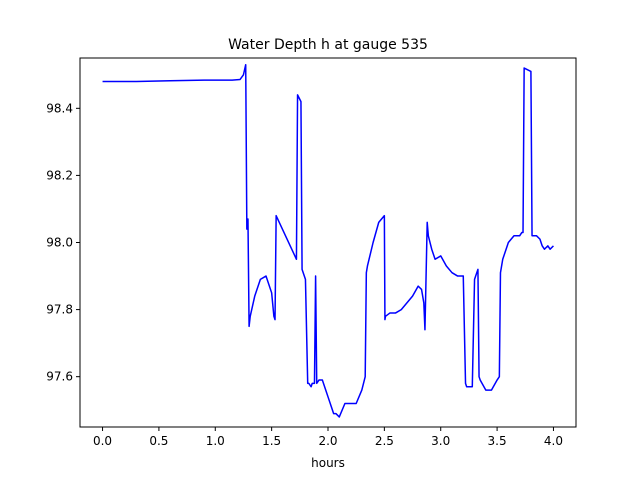  Describe the element at coordinates (102, 441) in the screenshot. I see `x-tick-label: 0.0` at that location.